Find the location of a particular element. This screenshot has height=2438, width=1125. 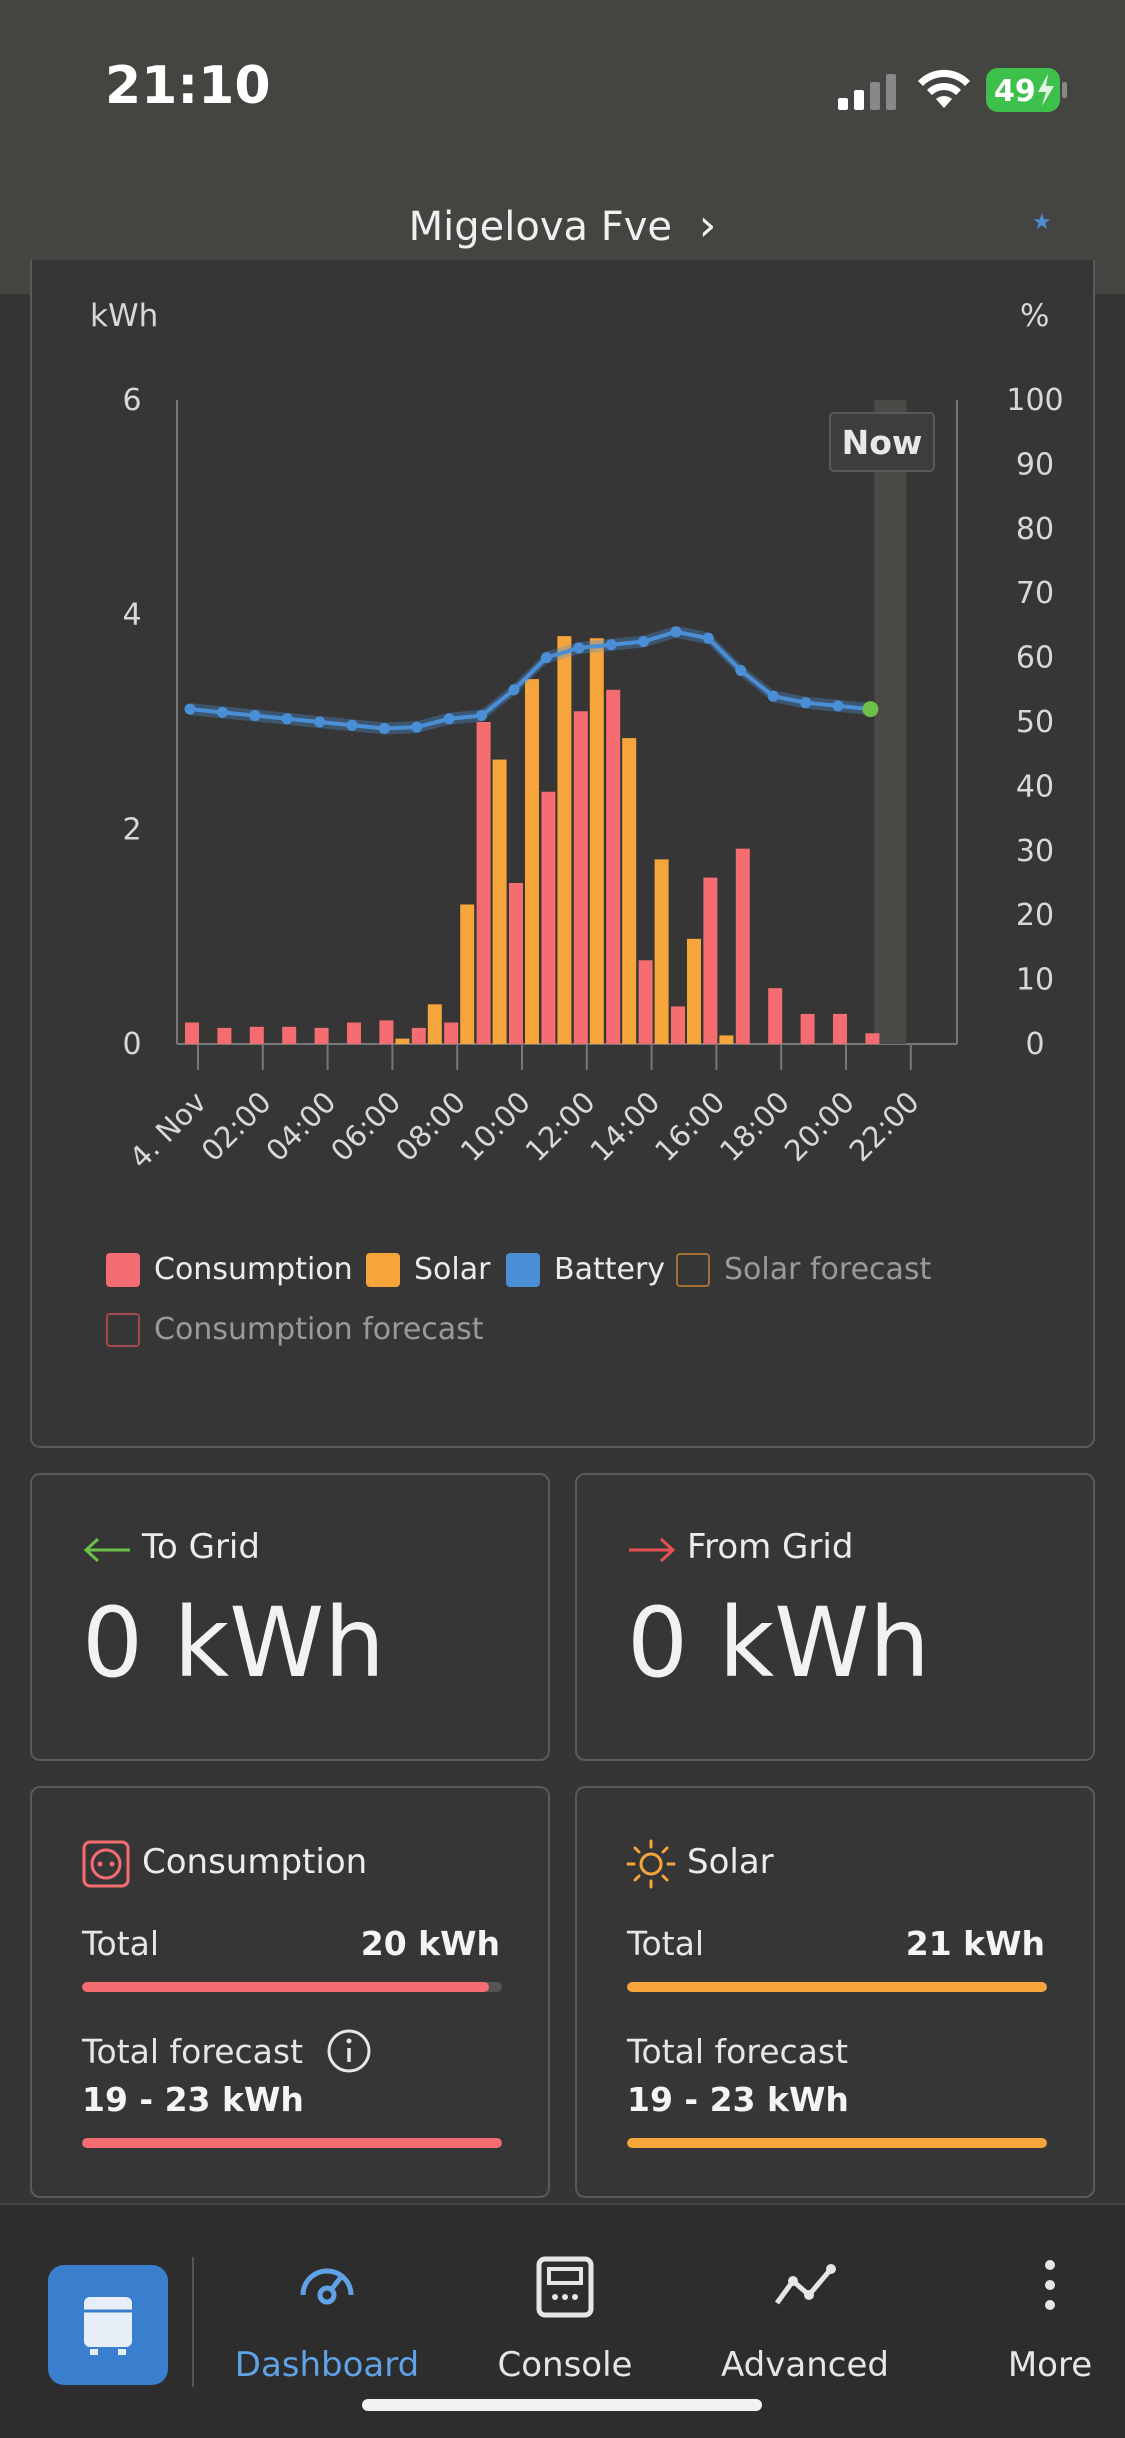

now-band is located at coordinates (890, 722).